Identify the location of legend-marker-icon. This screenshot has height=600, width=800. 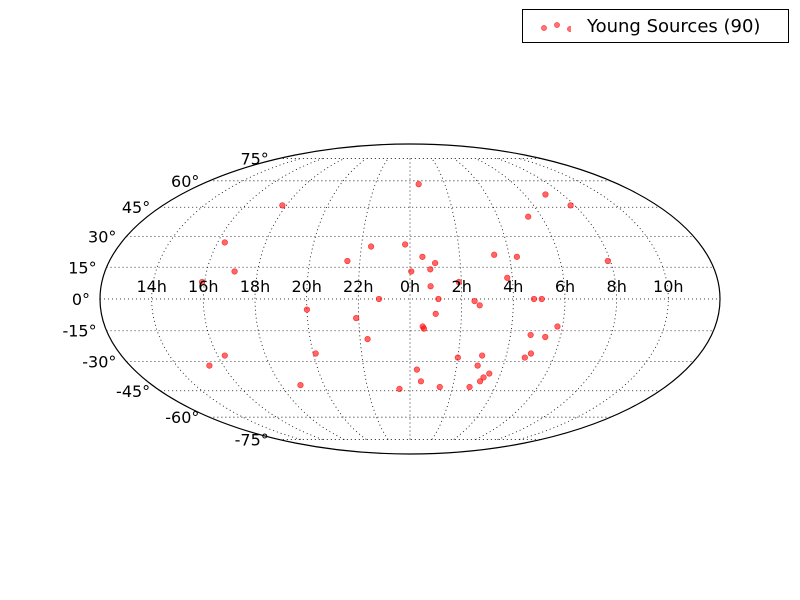
(556, 27).